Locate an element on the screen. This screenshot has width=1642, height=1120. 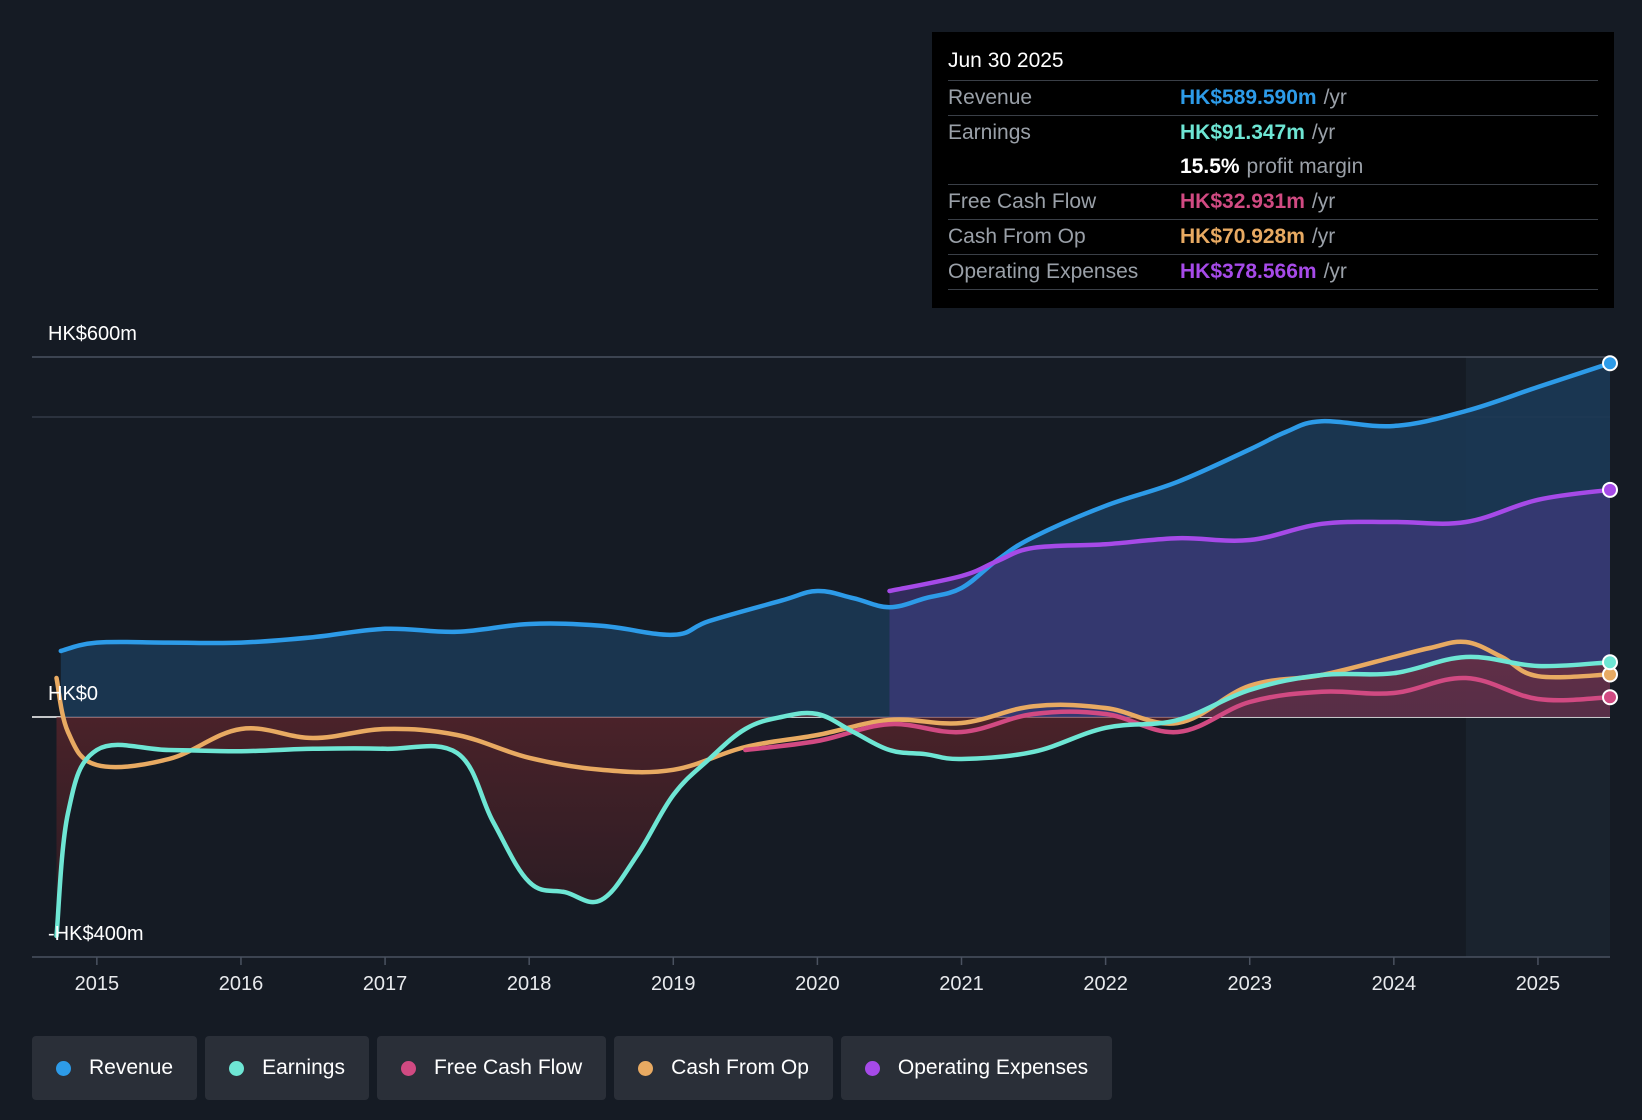
y-tick-label: HK$0 is located at coordinates (73, 694).